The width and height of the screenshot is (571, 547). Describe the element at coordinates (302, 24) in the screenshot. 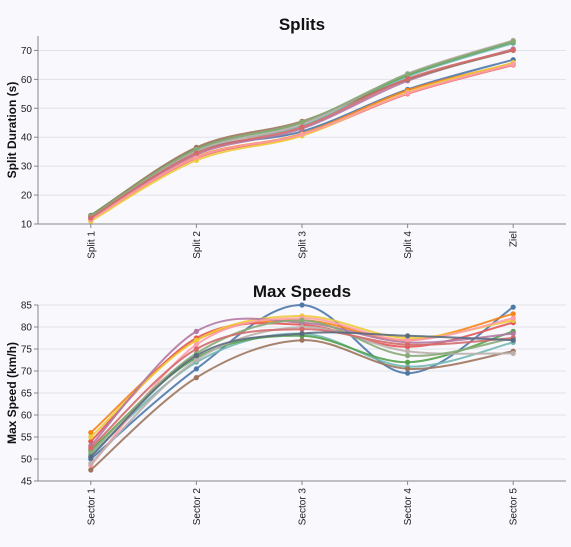

I see `chart-title: Splits` at that location.